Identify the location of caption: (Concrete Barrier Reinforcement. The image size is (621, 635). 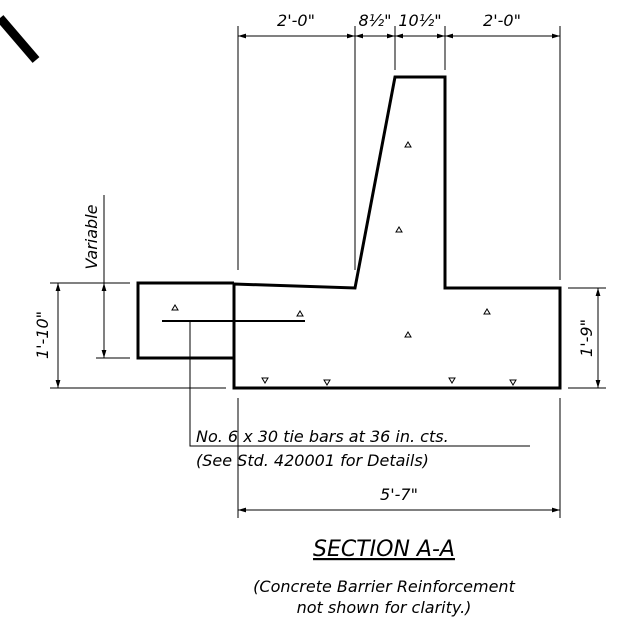
(384, 586).